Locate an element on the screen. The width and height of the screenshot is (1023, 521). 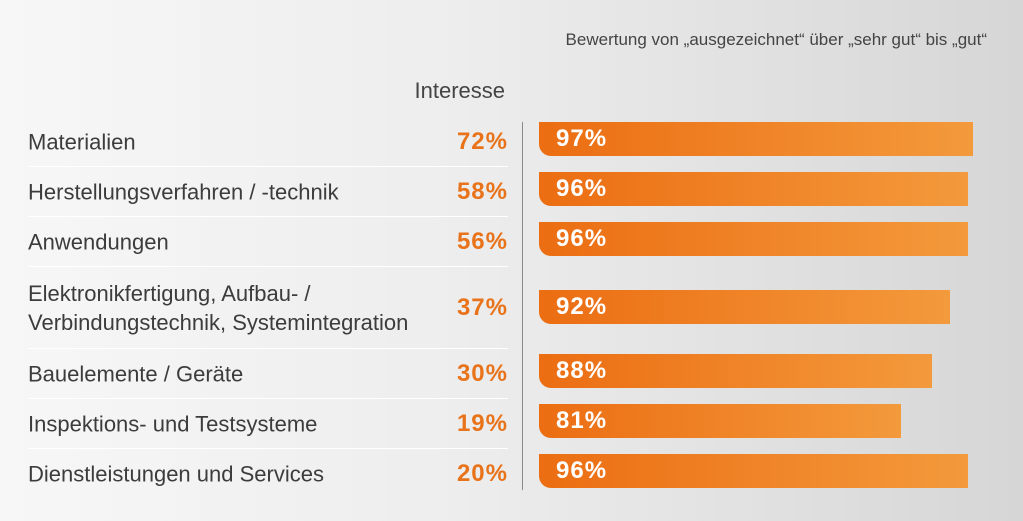
chart-row: Inspektions- und Testsysteme 19% is located at coordinates (268, 423).